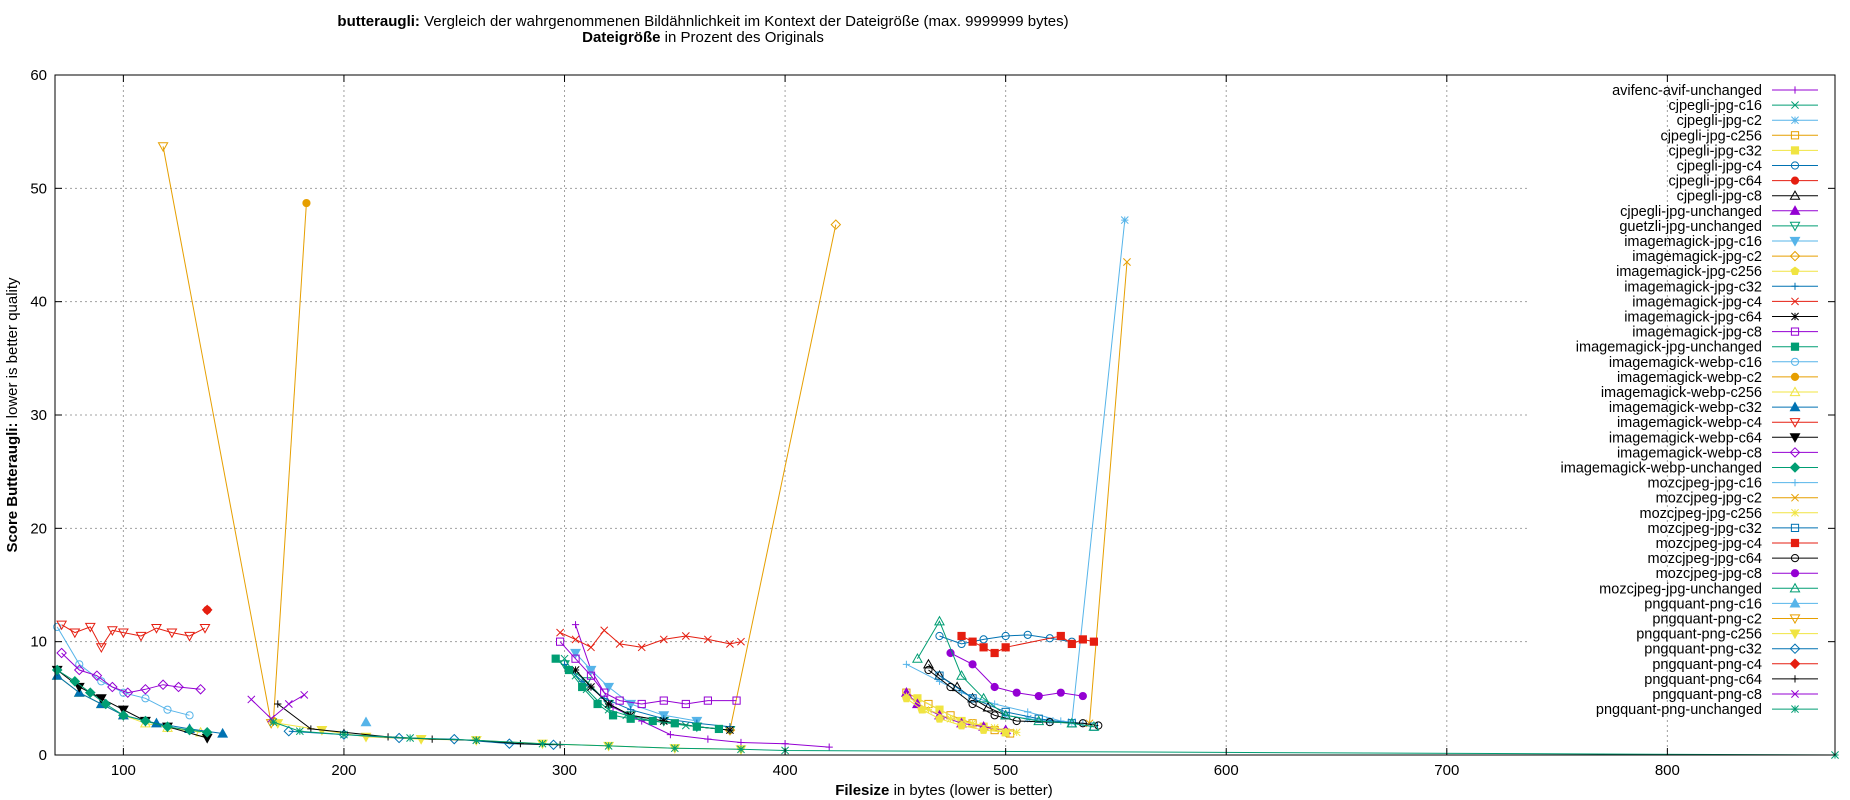  Describe the element at coordinates (961, 714) in the screenshot. I see `series-mozcjpeg-jpg-c256` at that location.